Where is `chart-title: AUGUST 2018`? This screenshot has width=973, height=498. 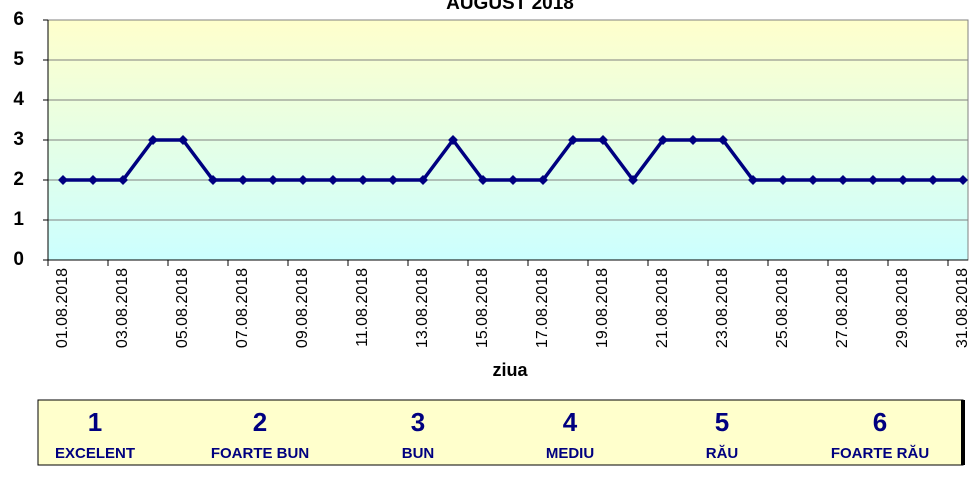 chart-title: AUGUST 2018 is located at coordinates (510, 7).